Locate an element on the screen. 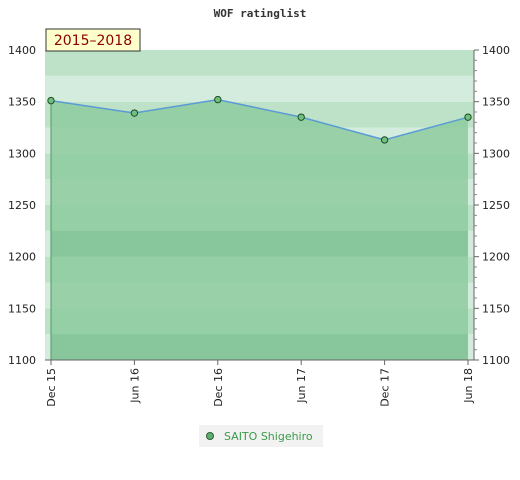 The height and width of the screenshot is (480, 520). y-tick-label-left: 1250 is located at coordinates (22, 205).